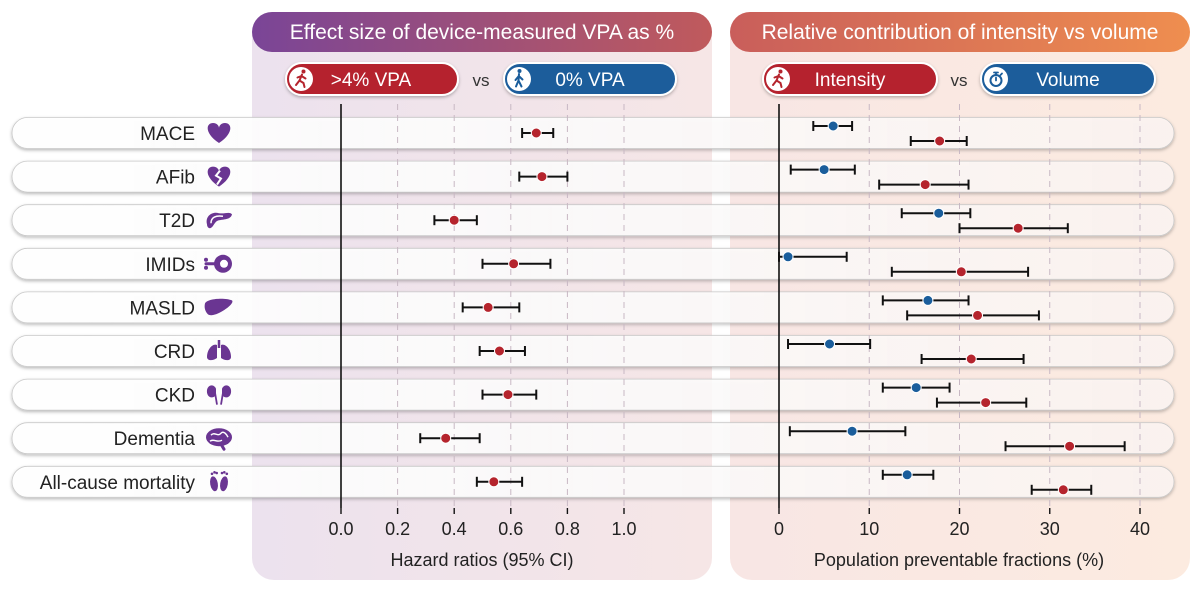 The image size is (1200, 591). I want to click on pancreas-icon, so click(219, 220).